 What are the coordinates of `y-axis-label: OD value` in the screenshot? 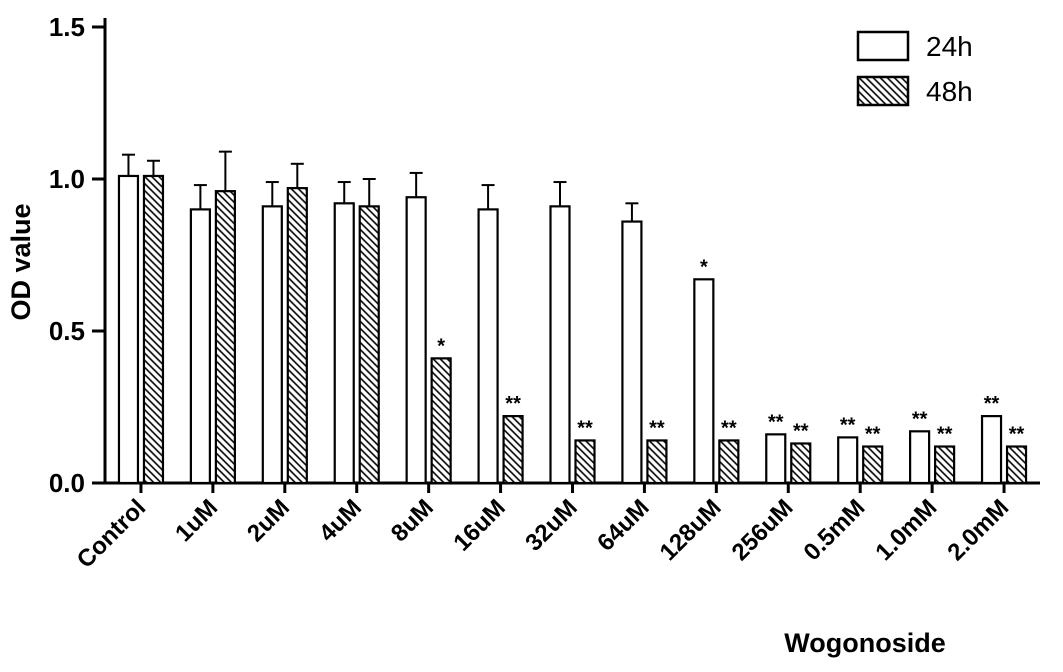 It's located at (21, 261).